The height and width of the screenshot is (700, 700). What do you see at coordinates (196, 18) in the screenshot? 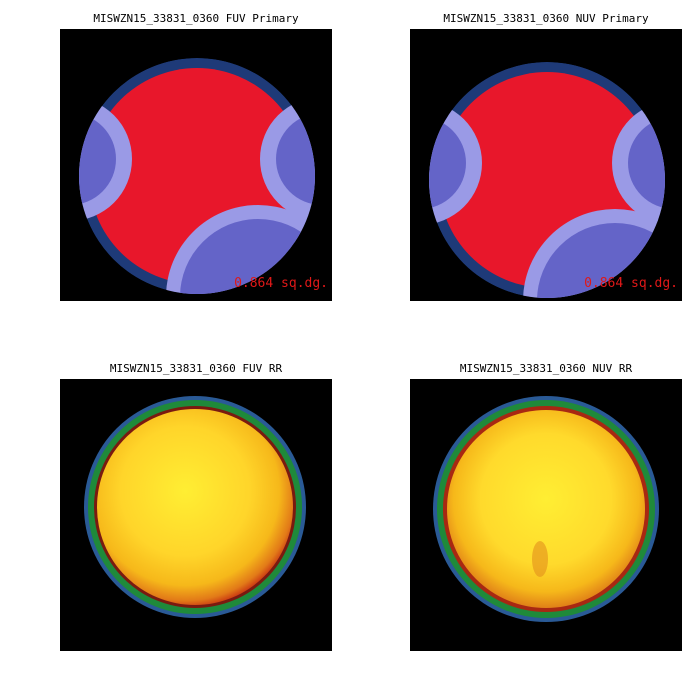
I see `panel-title-fuv-primary: MISWZN15_33831_0360 FUV Primary` at bounding box center [196, 18].